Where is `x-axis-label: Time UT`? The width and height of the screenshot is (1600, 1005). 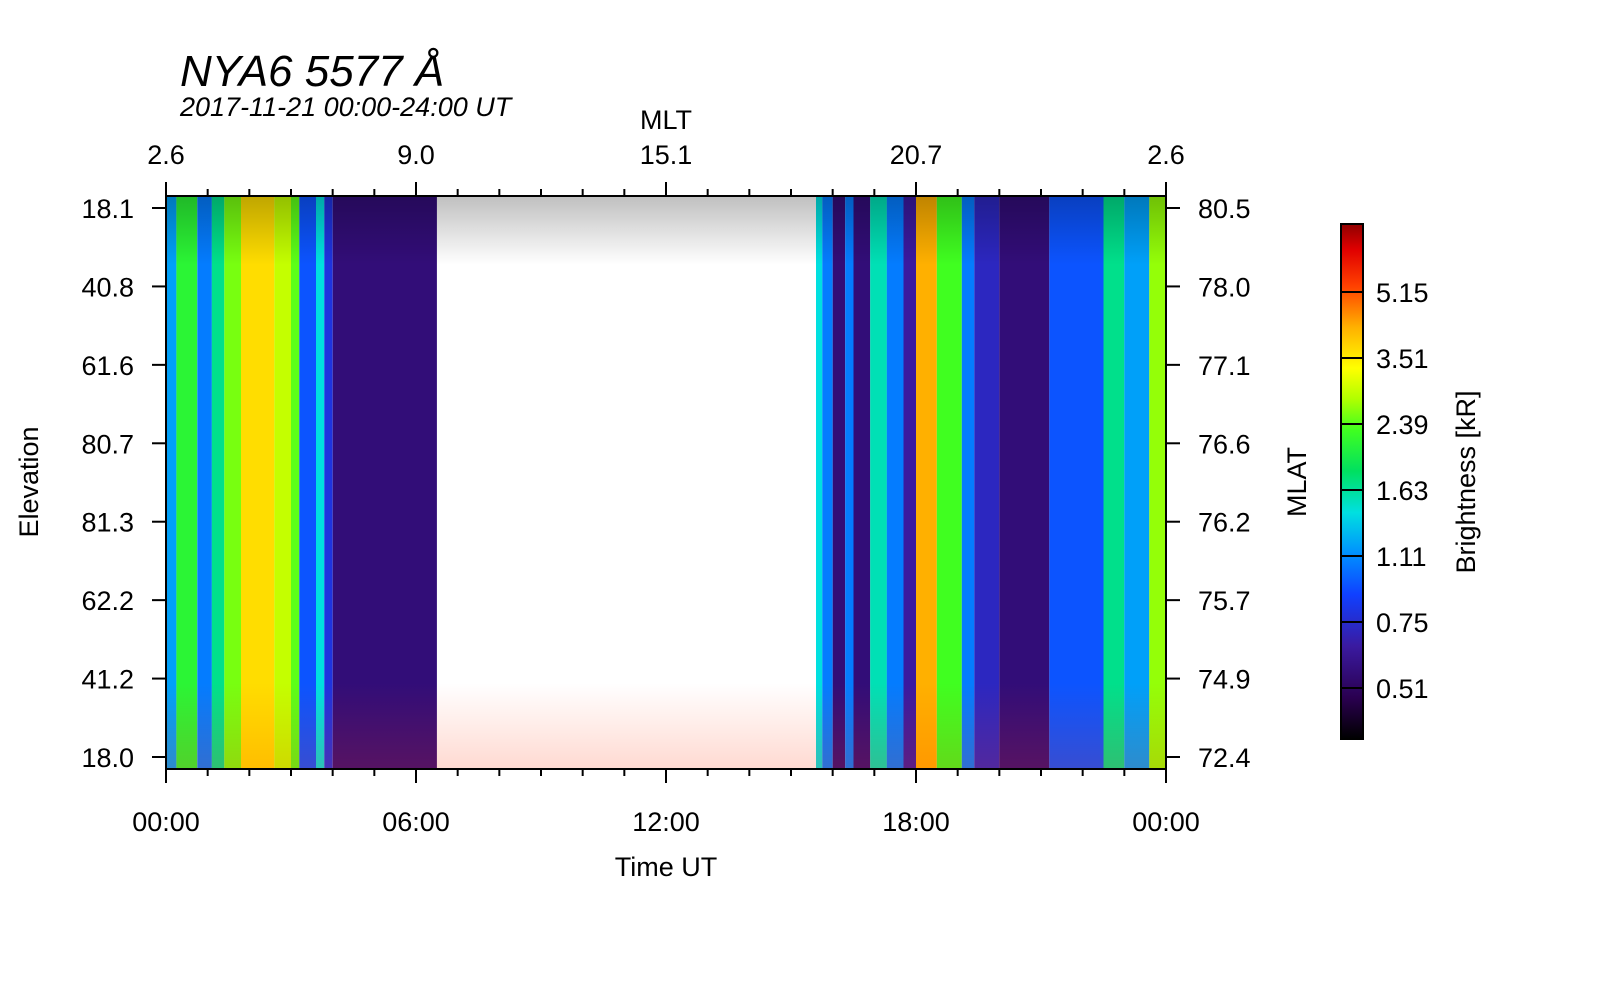 x-axis-label: Time UT is located at coordinates (666, 867).